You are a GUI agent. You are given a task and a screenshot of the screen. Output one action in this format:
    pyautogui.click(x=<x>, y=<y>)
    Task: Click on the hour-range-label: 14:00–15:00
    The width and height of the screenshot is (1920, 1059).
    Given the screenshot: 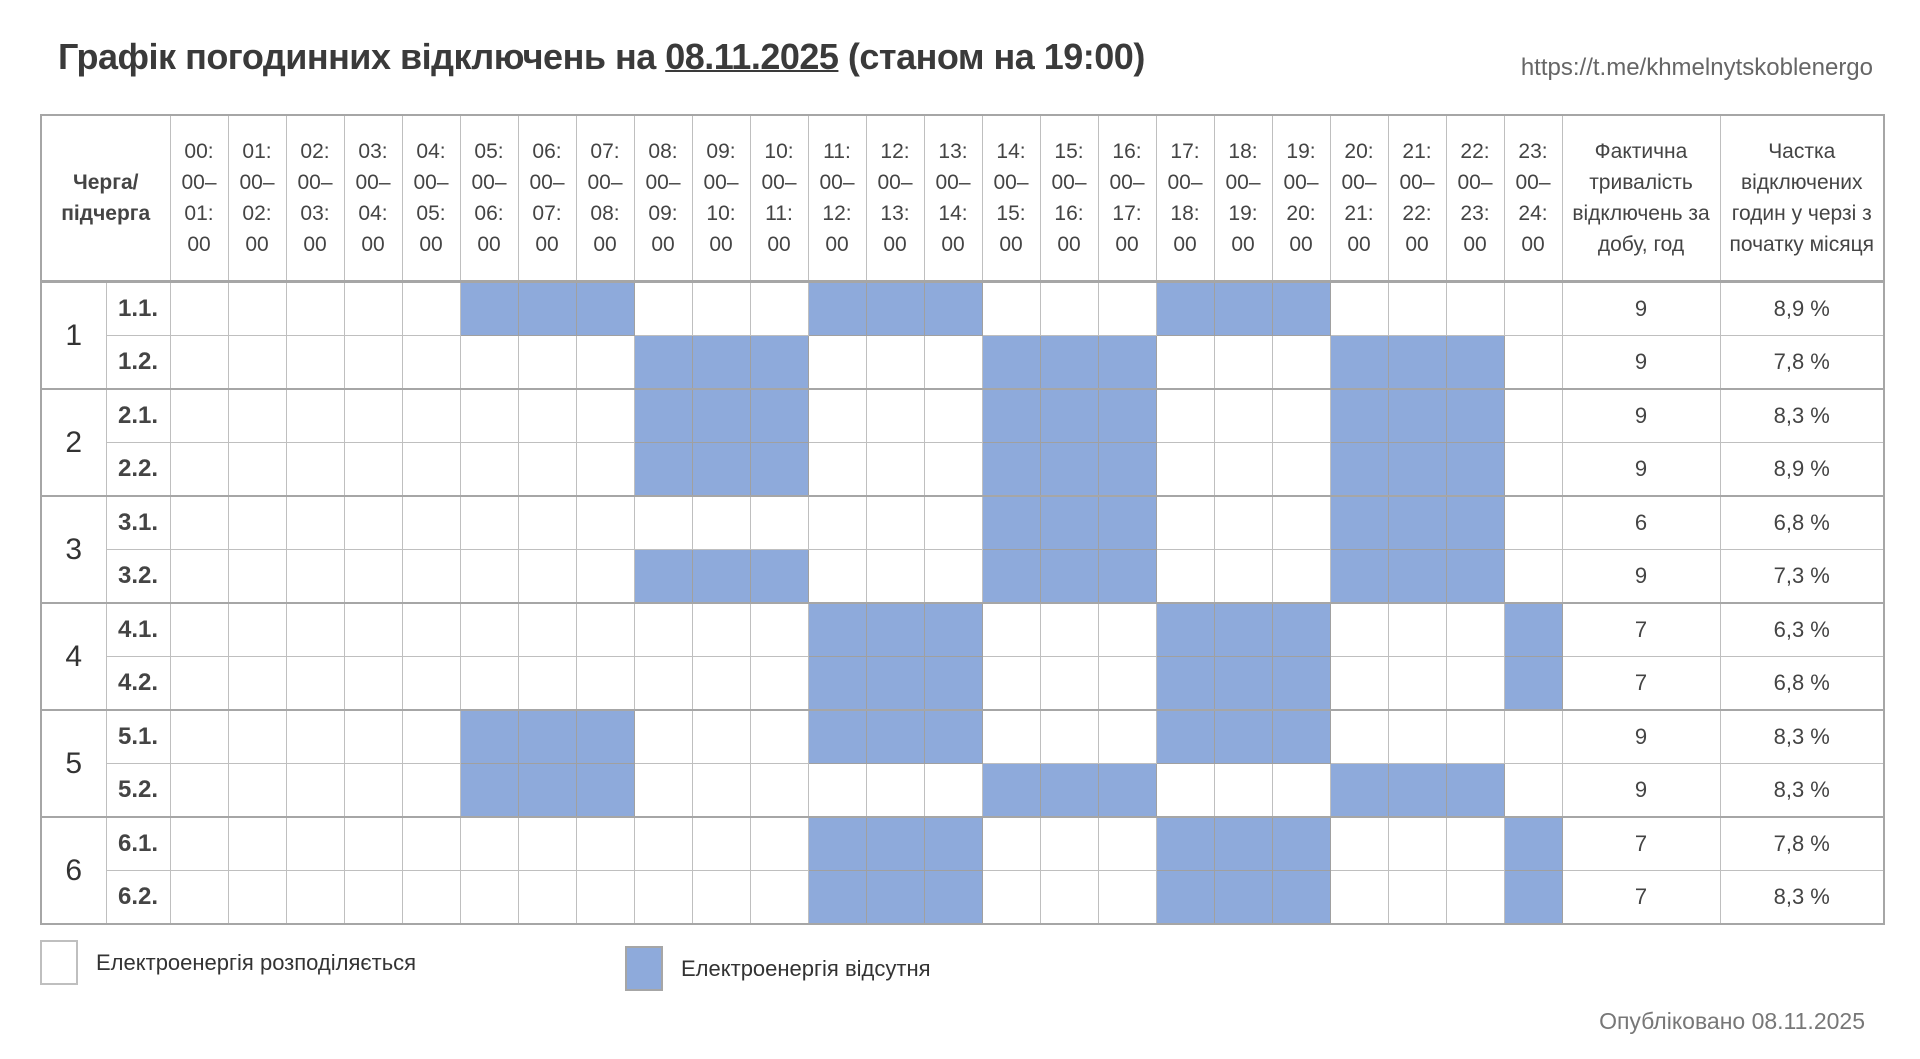 What is the action you would take?
    pyautogui.click(x=1011, y=198)
    